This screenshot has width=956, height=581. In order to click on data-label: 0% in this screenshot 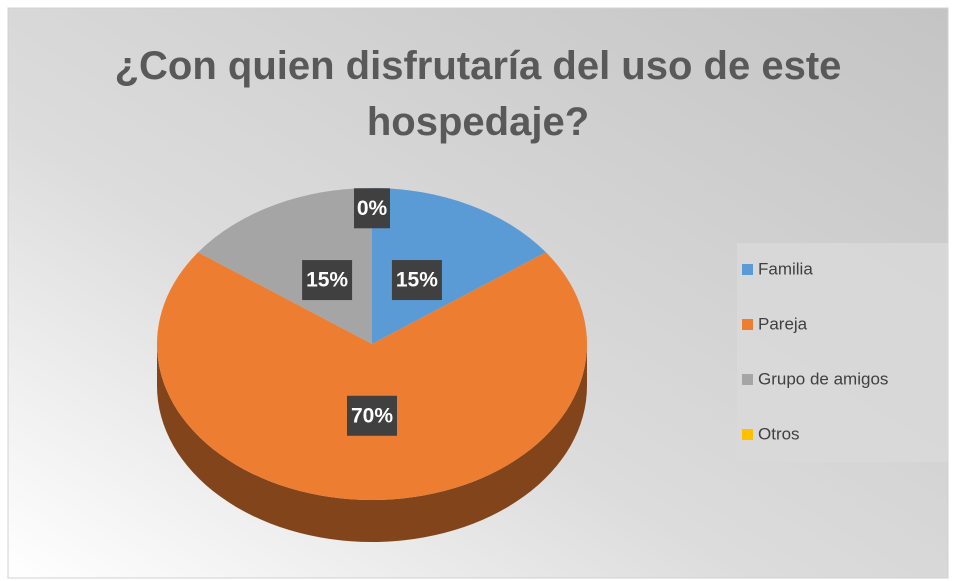, I will do `click(372, 208)`.